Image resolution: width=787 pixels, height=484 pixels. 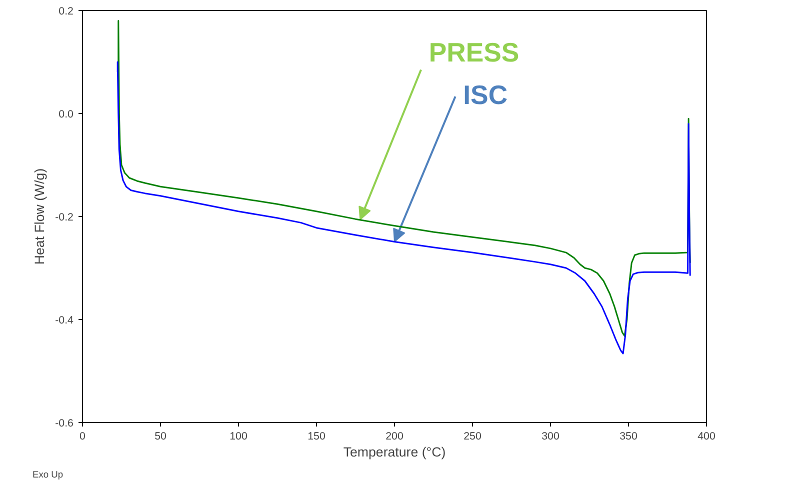 I want to click on x-tick-label: 0, so click(x=83, y=436).